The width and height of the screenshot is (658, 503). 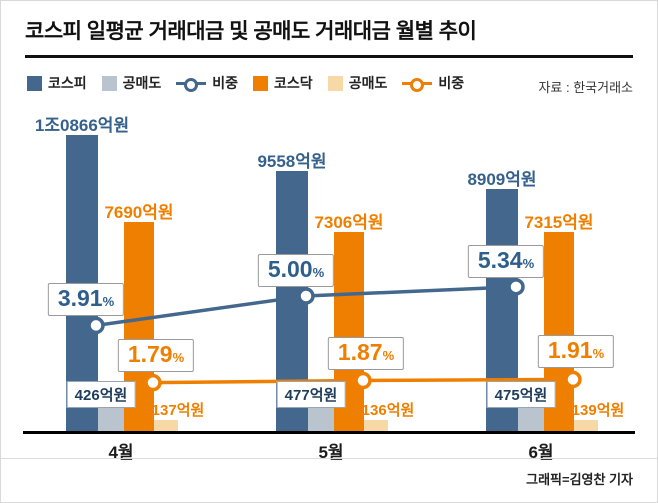 I want to click on bar-코스닥-공매도-6월, so click(x=586, y=425).